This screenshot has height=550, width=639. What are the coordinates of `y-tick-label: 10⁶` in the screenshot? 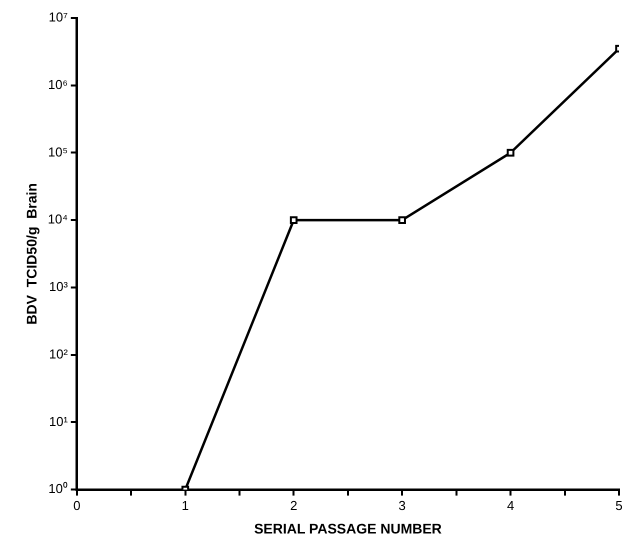 It's located at (58, 84).